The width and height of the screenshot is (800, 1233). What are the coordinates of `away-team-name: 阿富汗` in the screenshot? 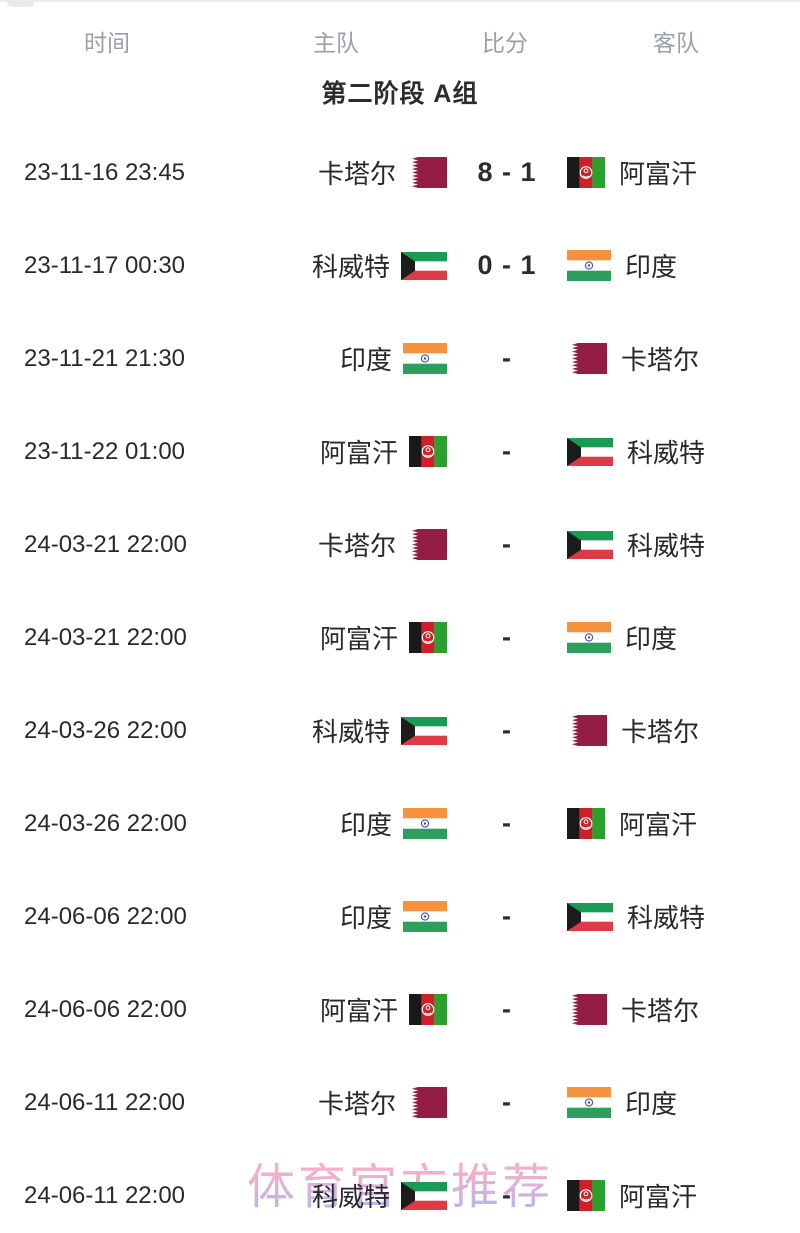 It's located at (658, 825).